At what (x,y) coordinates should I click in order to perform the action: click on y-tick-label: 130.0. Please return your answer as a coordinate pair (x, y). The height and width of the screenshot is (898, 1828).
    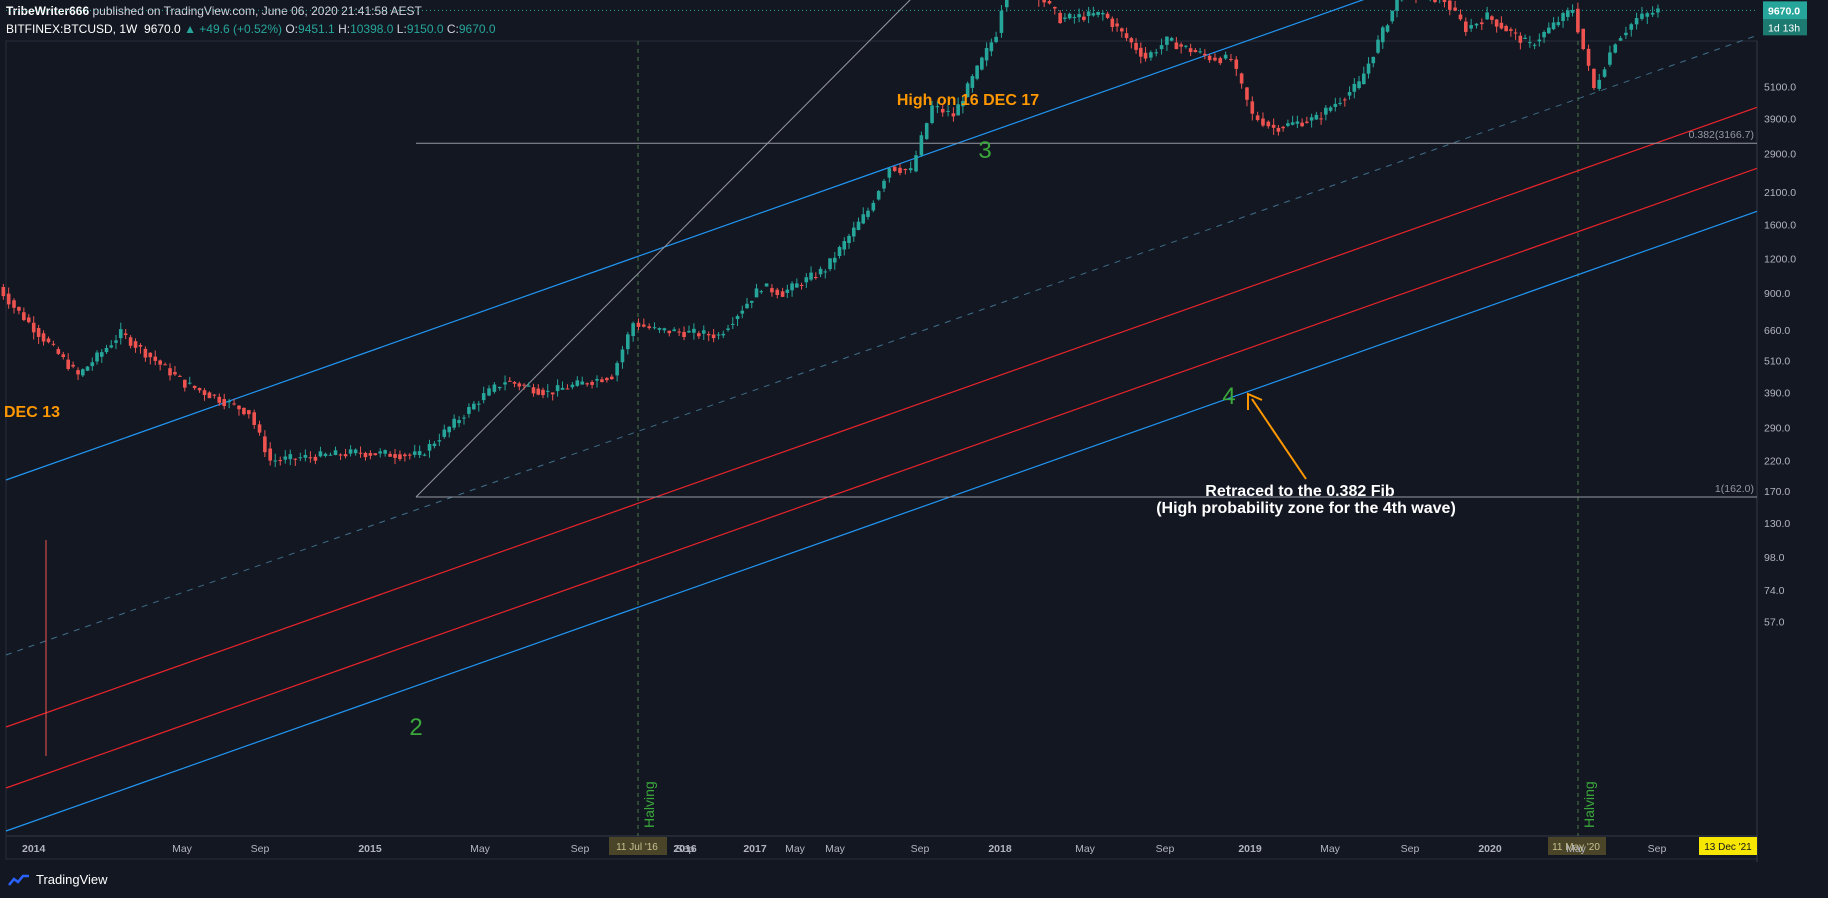
    Looking at the image, I should click on (1777, 524).